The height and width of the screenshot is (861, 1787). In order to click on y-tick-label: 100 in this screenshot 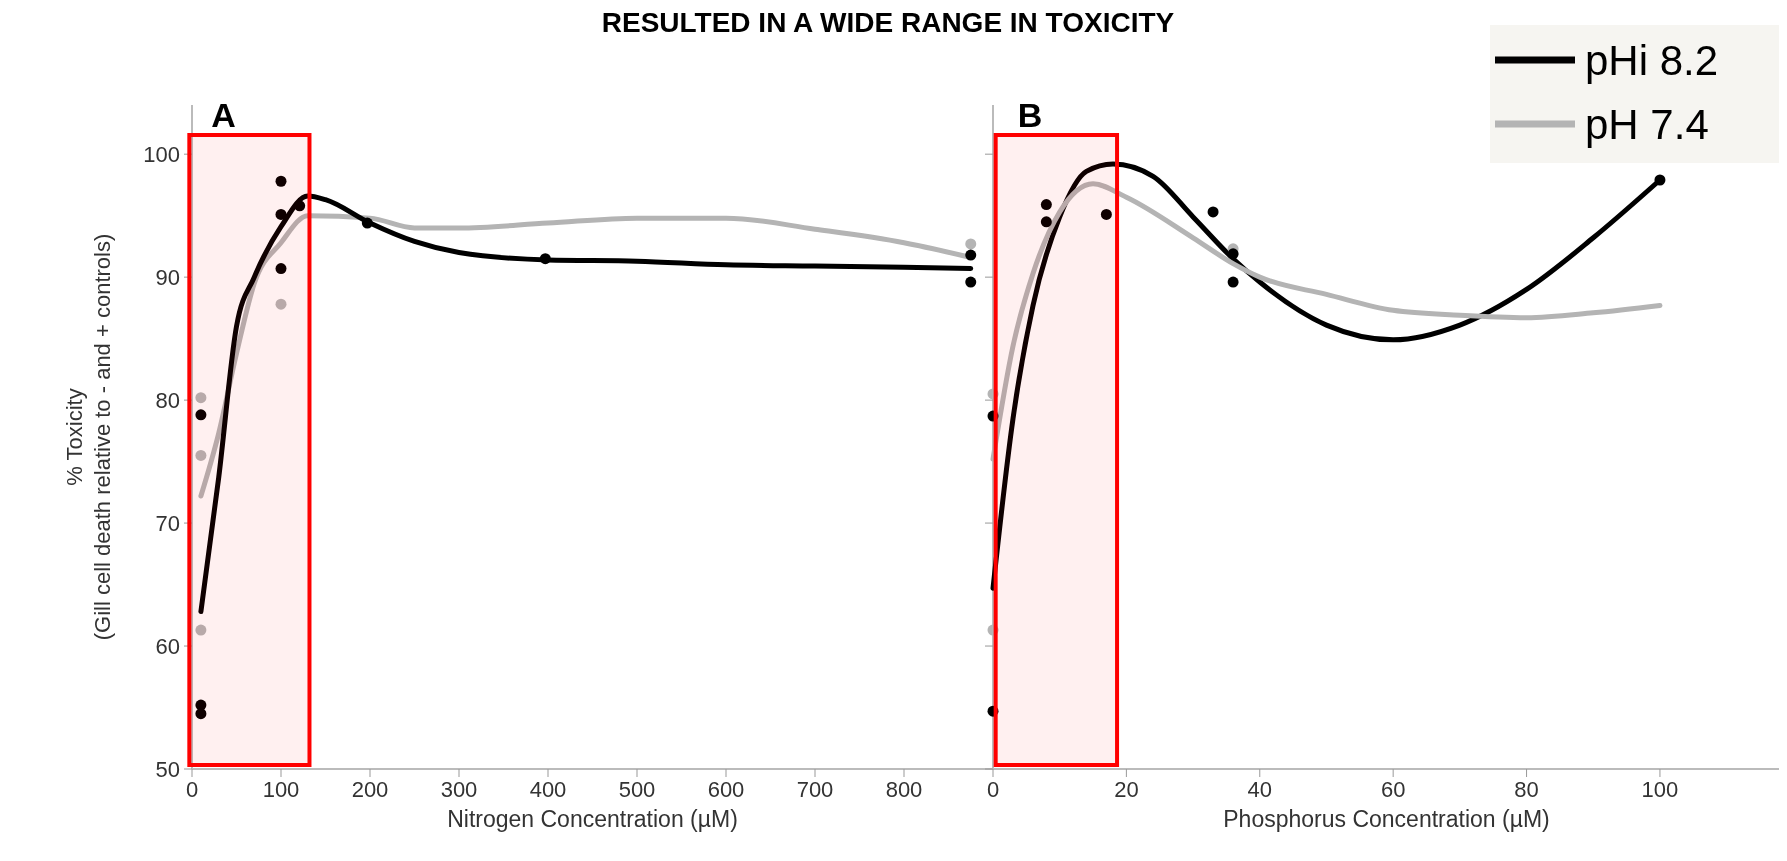, I will do `click(161, 155)`.